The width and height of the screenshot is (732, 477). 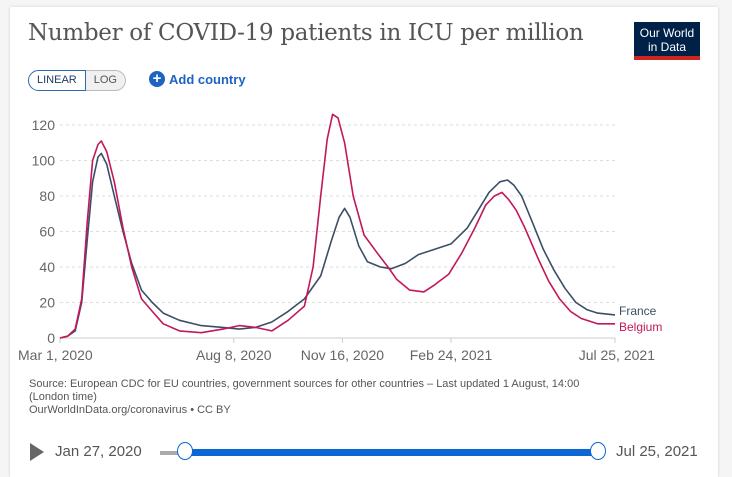 I want to click on x-tick-label: Nov 16, 2020, so click(x=342, y=355).